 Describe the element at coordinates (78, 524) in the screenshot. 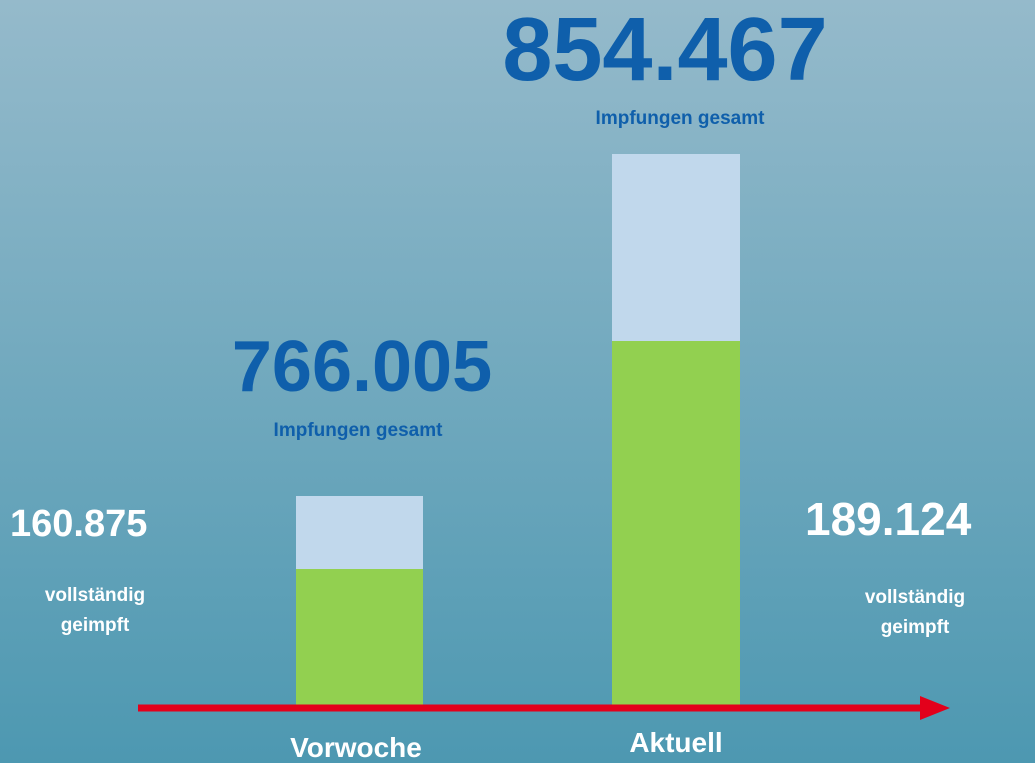

I see `previous-complete: 160.875` at that location.